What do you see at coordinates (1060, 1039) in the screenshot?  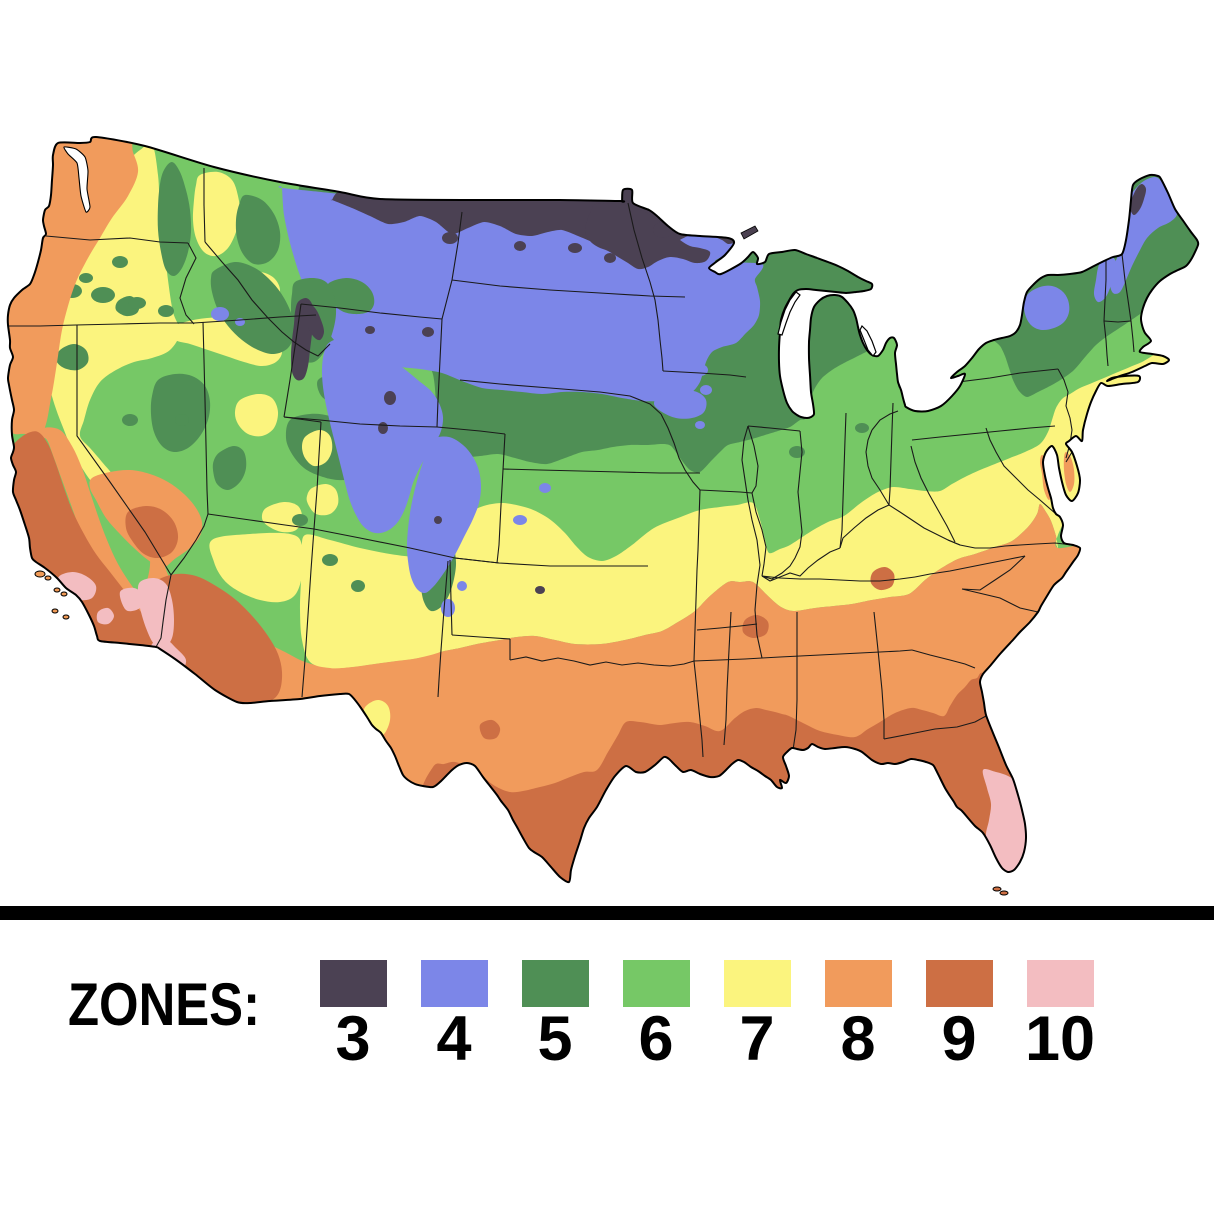 I see `svg-text: 10` at bounding box center [1060, 1039].